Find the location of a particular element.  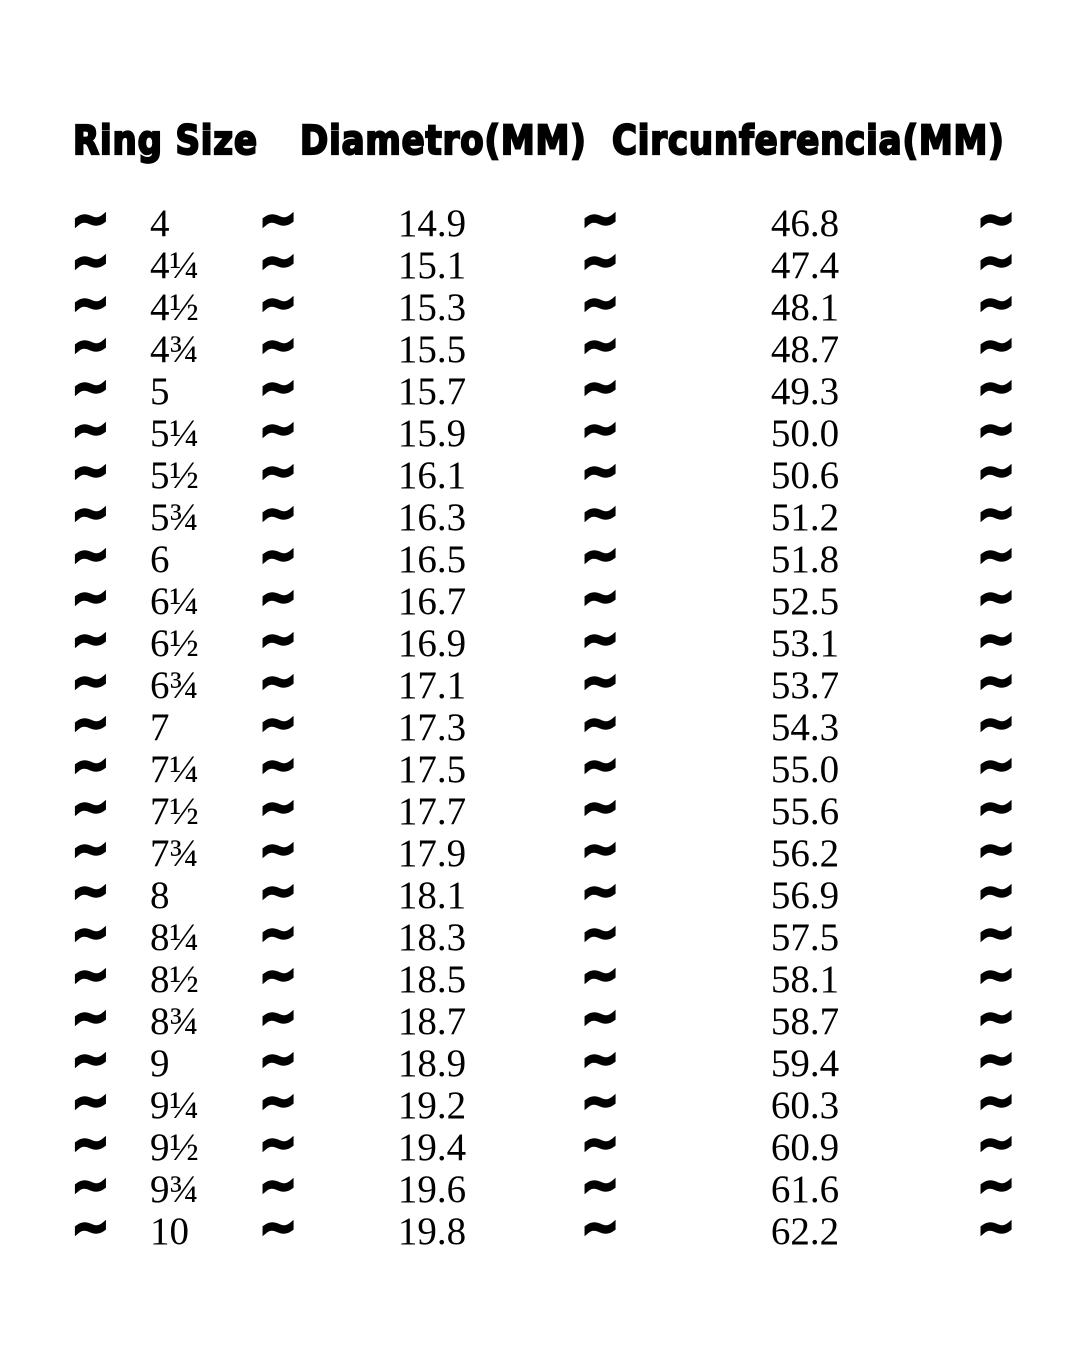

ring-size-value: 6½ is located at coordinates (174, 643).